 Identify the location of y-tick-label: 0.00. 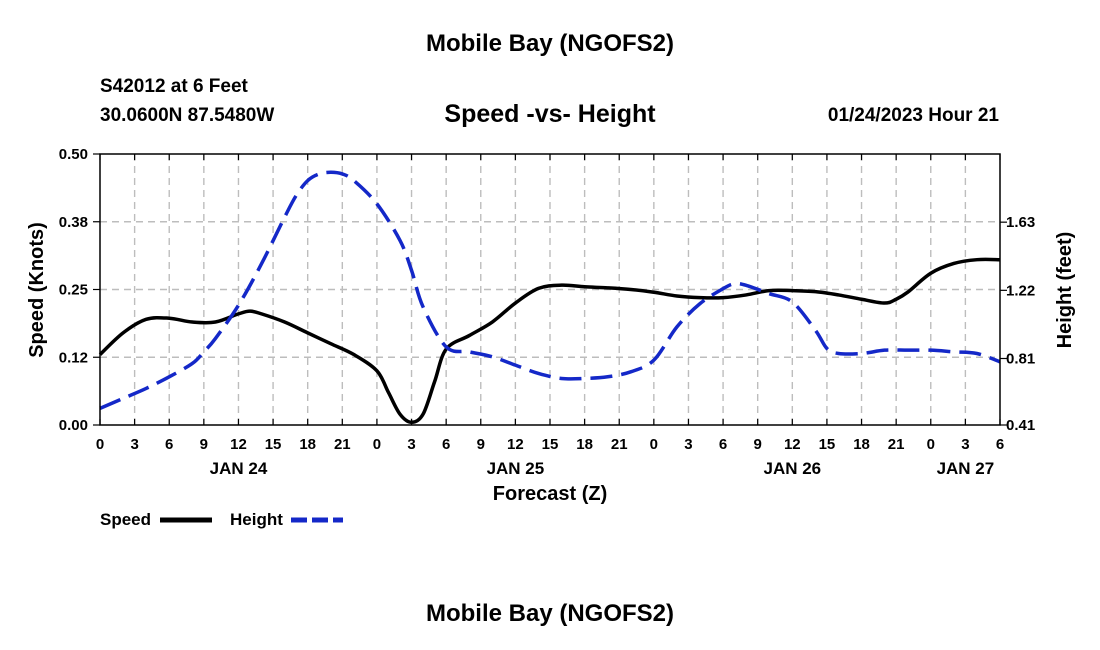
(73, 425).